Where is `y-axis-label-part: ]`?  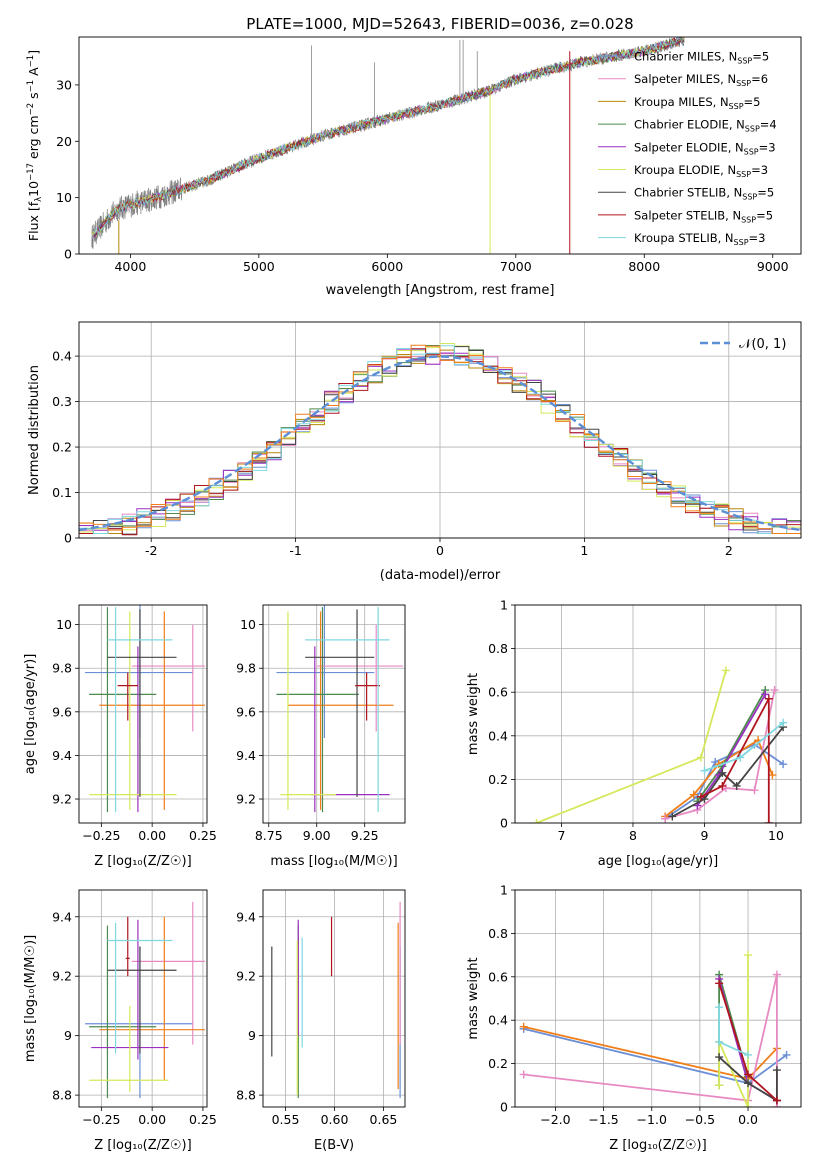 y-axis-label-part: ] is located at coordinates (33, 52).